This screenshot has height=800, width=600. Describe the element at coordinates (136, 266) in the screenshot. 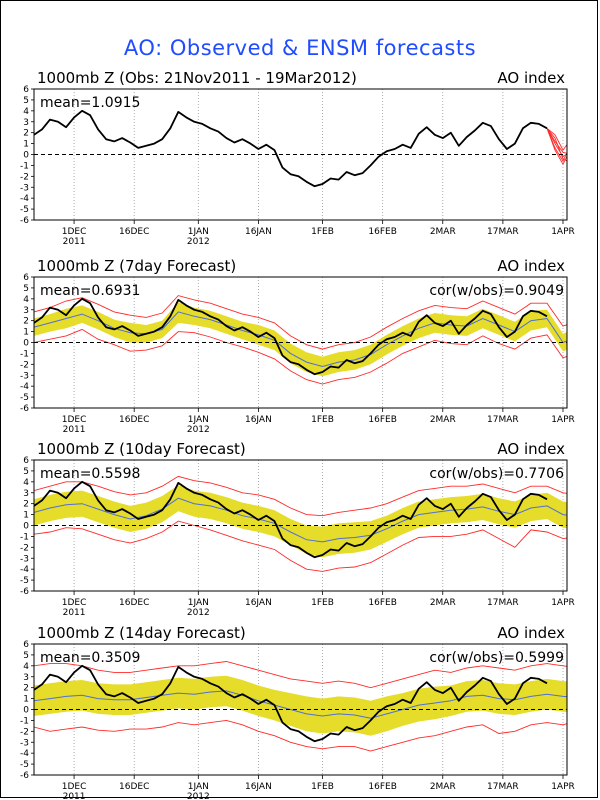

I see `chart-title: 1000mb Z (7day Forecast)` at that location.